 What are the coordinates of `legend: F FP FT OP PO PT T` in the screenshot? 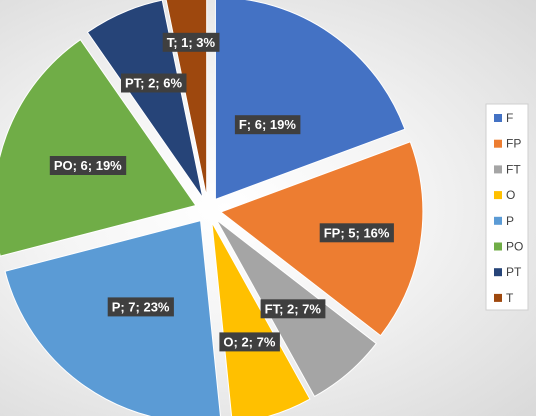 It's located at (507, 207).